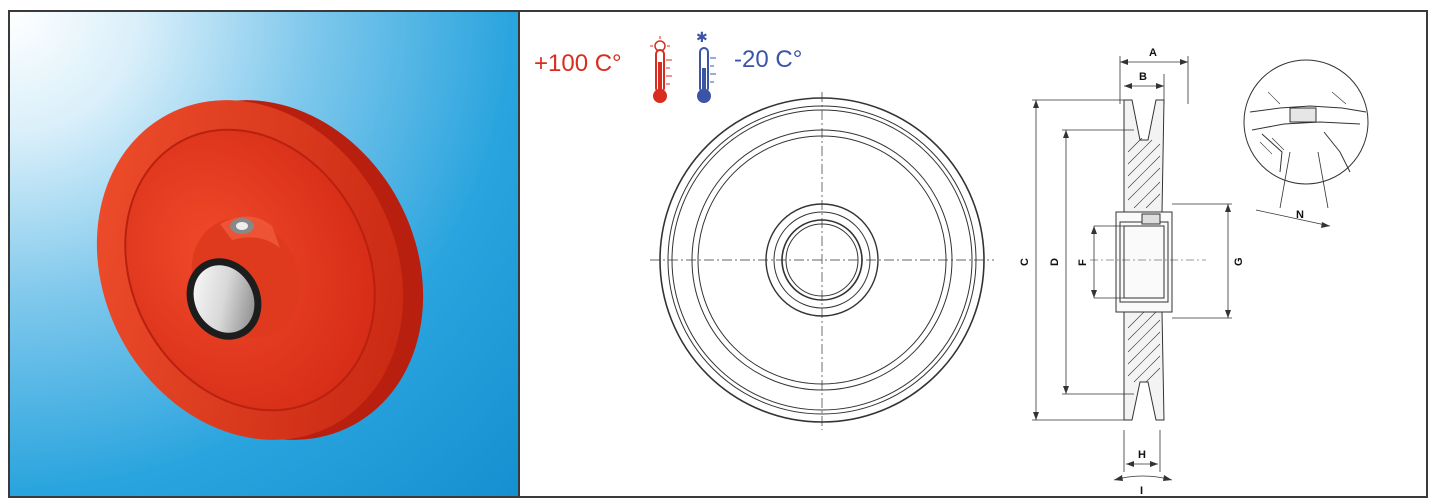 The height and width of the screenshot is (504, 1436). I want to click on dimension-label-i: I, so click(1141, 490).